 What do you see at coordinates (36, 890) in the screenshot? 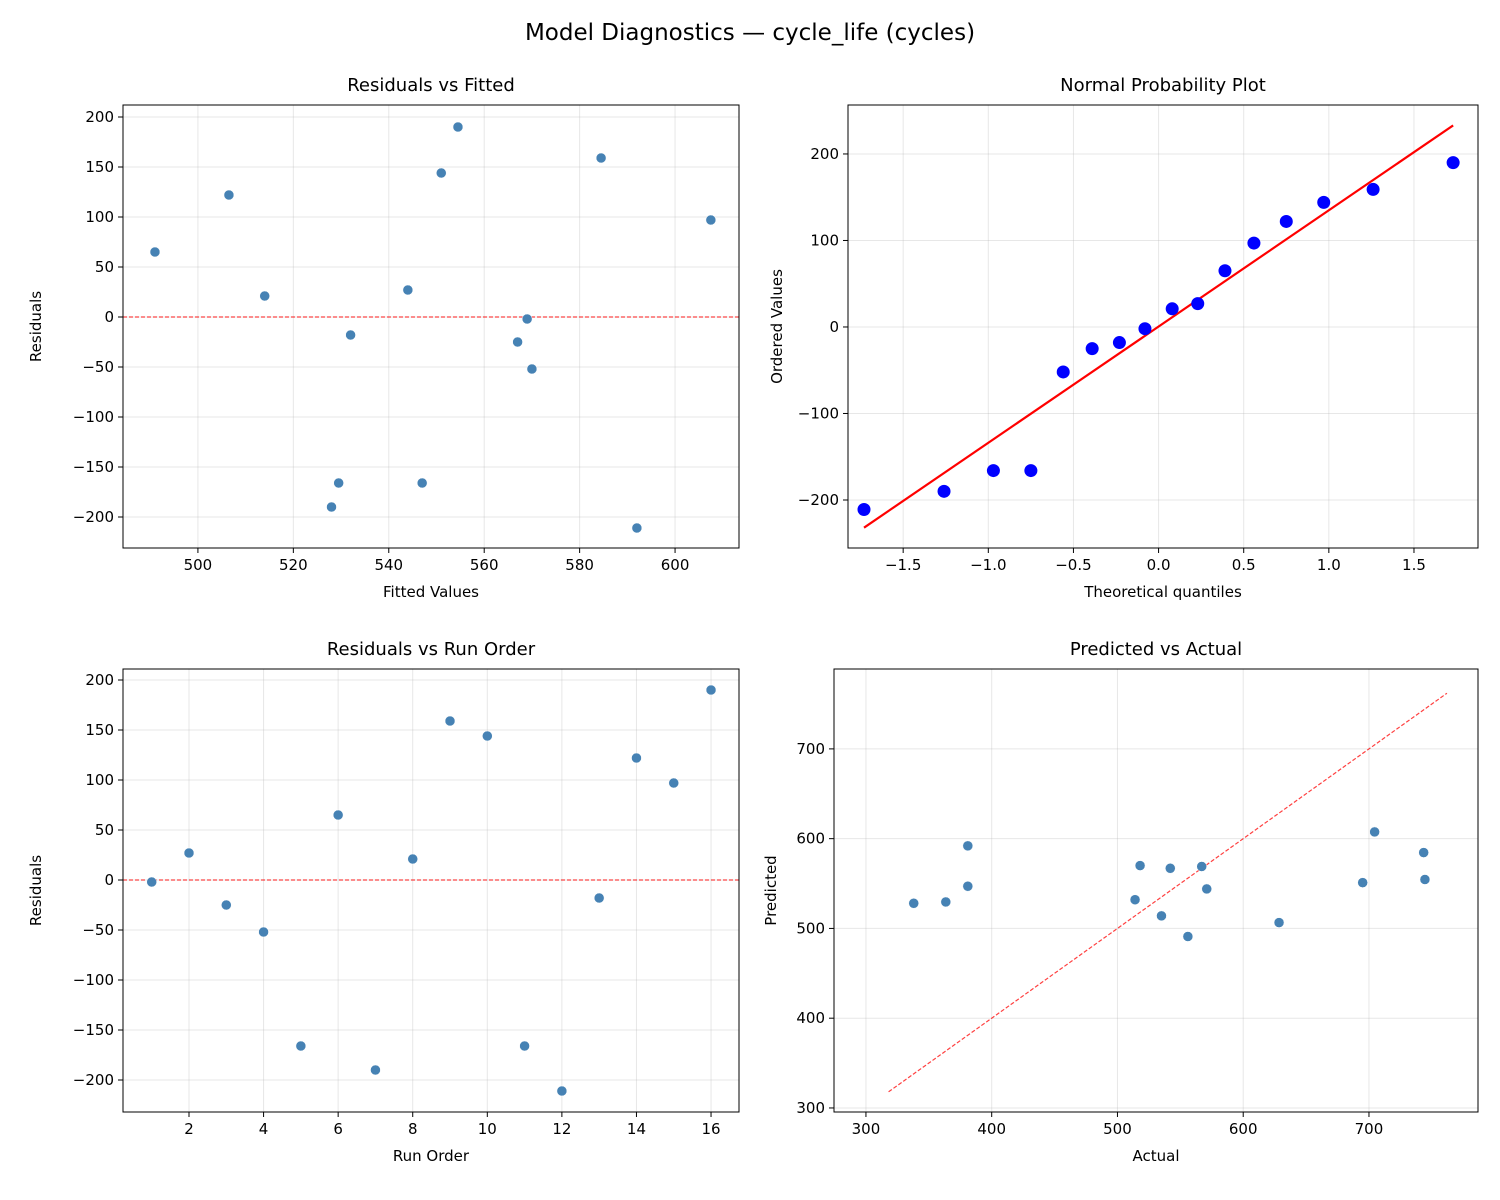
I see `y-axis-label: Residuals` at bounding box center [36, 890].